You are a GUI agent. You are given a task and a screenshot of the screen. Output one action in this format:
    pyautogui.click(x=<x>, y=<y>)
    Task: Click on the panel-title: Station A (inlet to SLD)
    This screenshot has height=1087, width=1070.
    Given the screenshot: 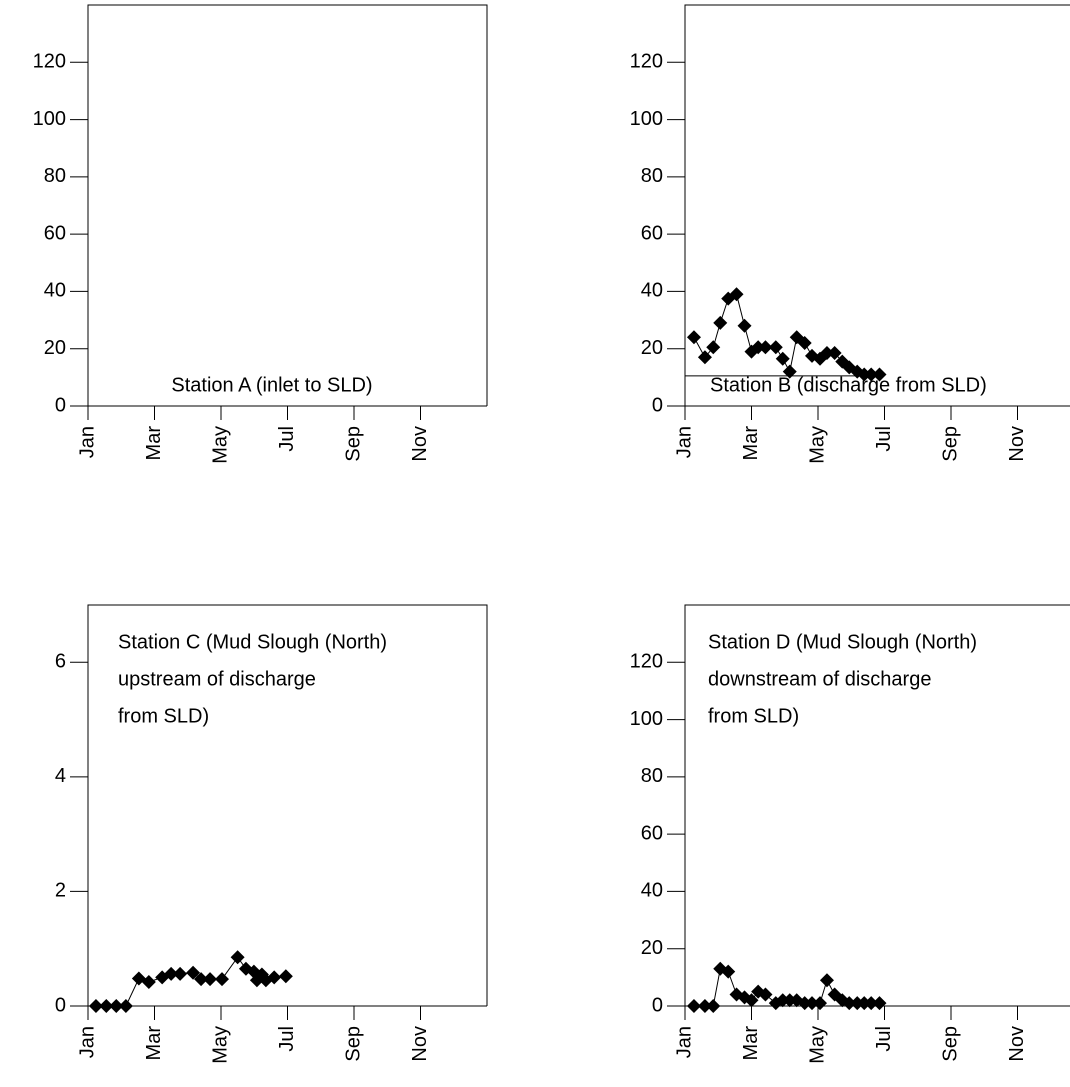 What is the action you would take?
    pyautogui.click(x=271, y=385)
    